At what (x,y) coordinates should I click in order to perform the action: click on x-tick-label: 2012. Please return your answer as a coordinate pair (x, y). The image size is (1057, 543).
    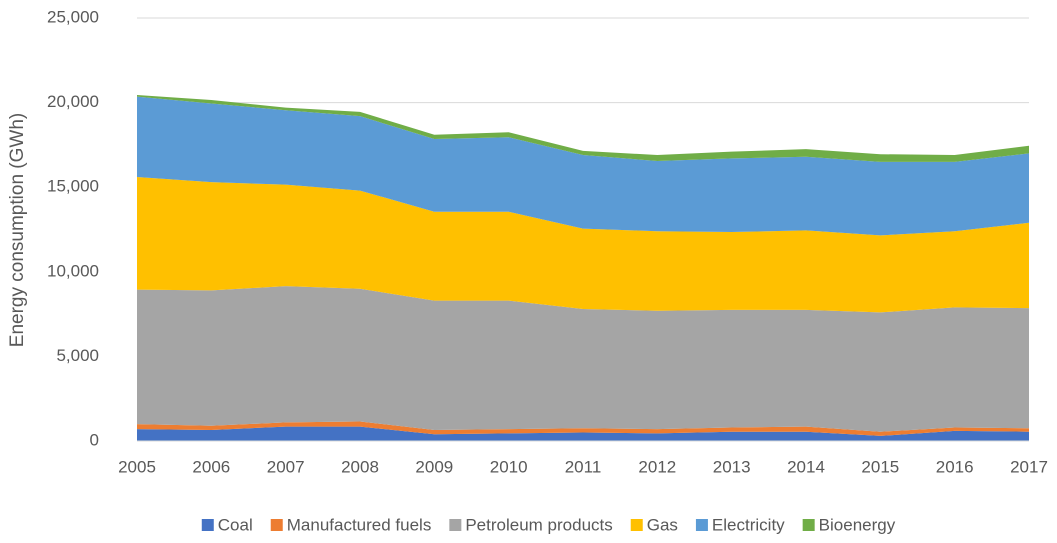
    Looking at the image, I should click on (657, 466).